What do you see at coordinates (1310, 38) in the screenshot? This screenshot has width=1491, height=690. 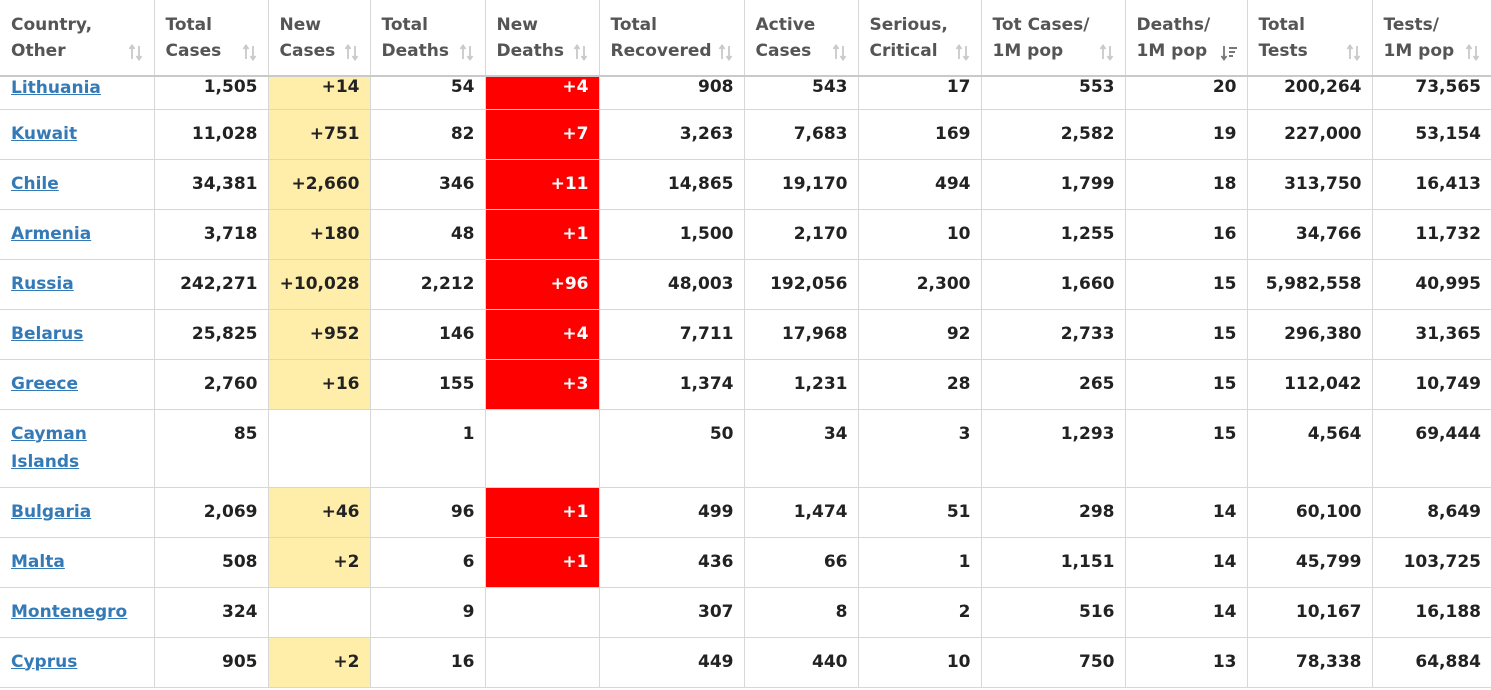 I see `column-header-total-tests: Total Tests` at bounding box center [1310, 38].